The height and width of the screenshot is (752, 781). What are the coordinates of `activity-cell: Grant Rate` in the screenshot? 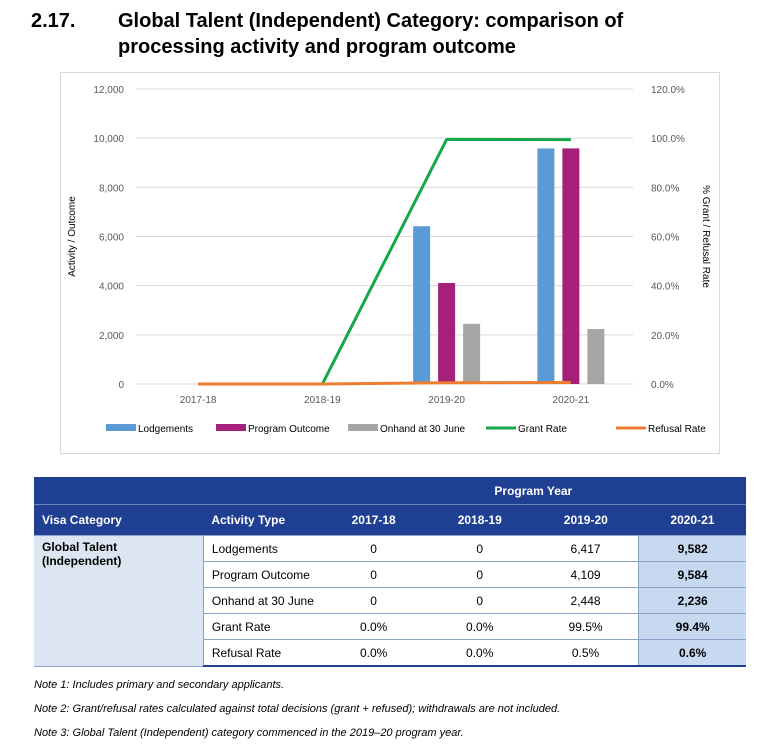 It's located at (262, 626).